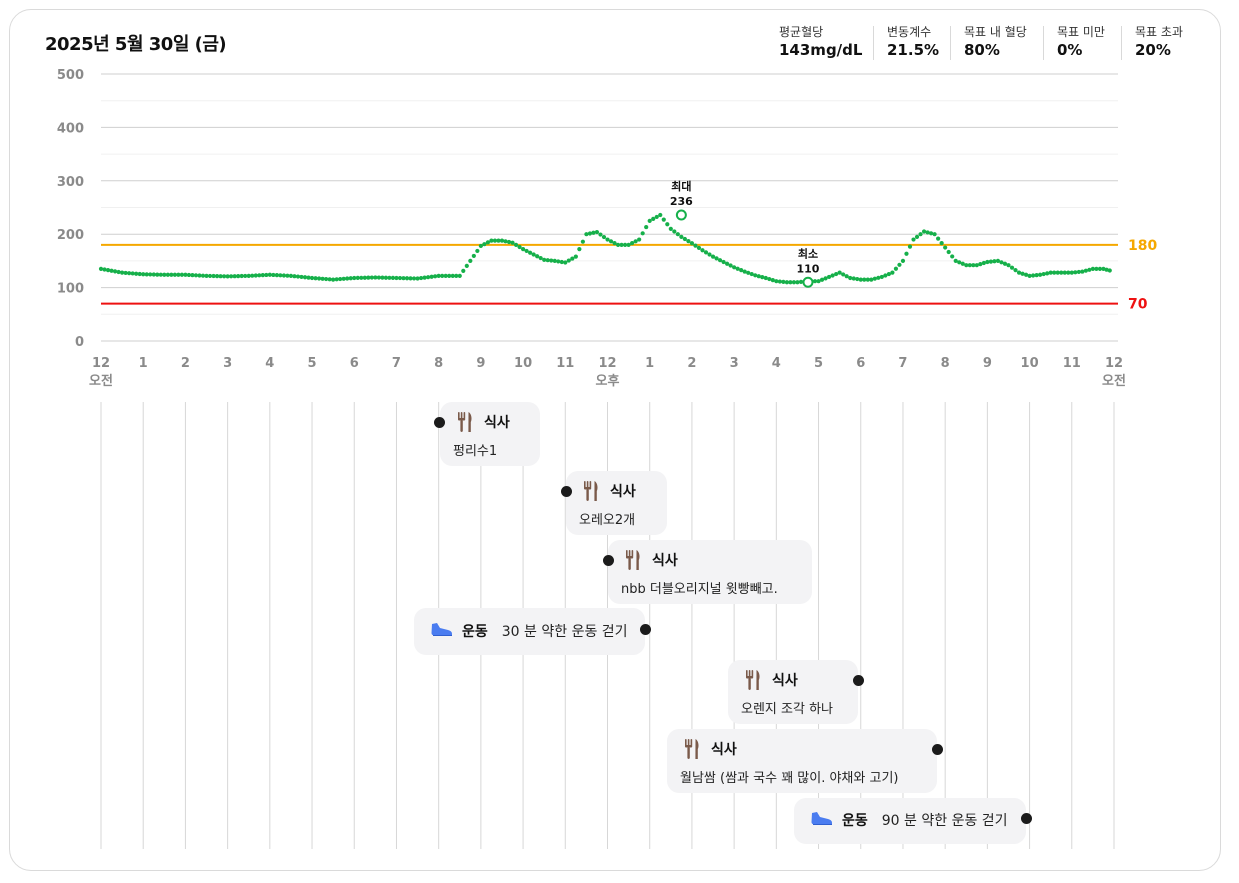 The height and width of the screenshot is (883, 1239). Describe the element at coordinates (227, 363) in the screenshot. I see `x-tick-label: 3` at that location.